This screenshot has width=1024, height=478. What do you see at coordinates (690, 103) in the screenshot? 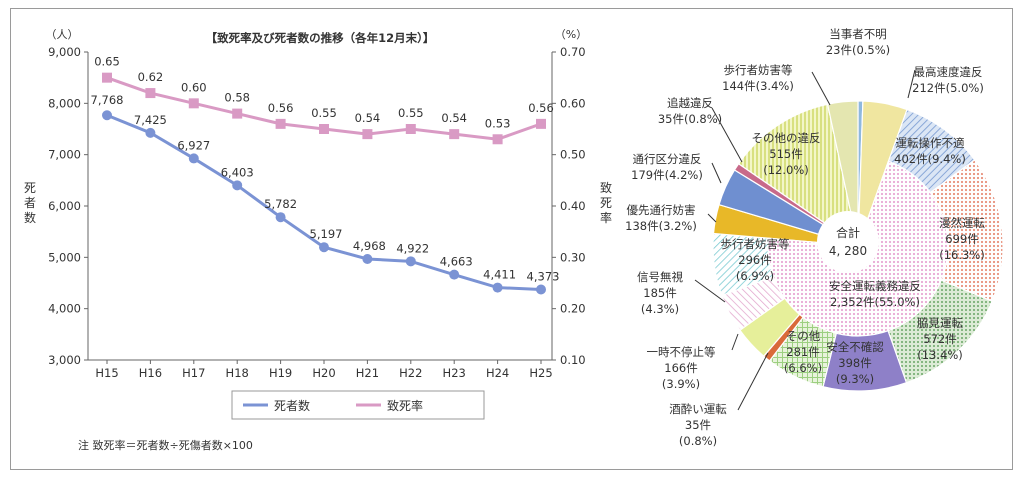
I see `pie-label-name: 追越違反` at bounding box center [690, 103].